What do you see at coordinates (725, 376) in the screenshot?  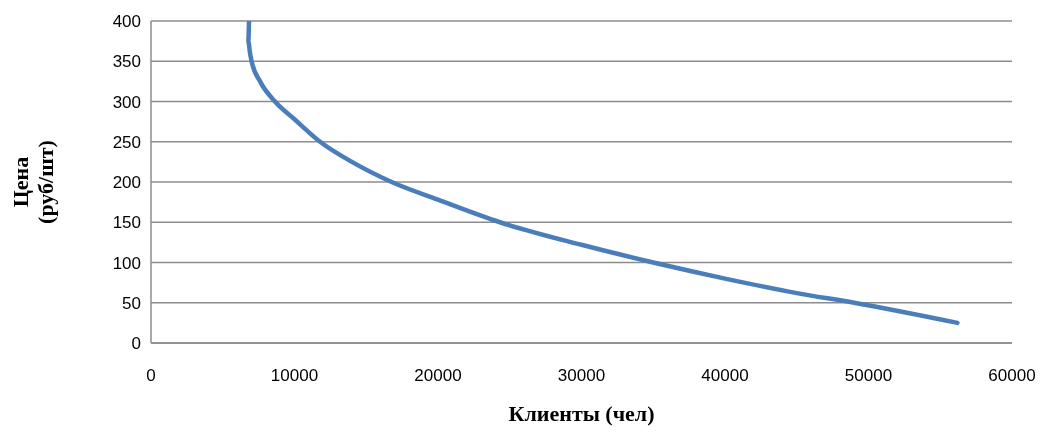 I see `x-tick-label: 40000` at bounding box center [725, 376].